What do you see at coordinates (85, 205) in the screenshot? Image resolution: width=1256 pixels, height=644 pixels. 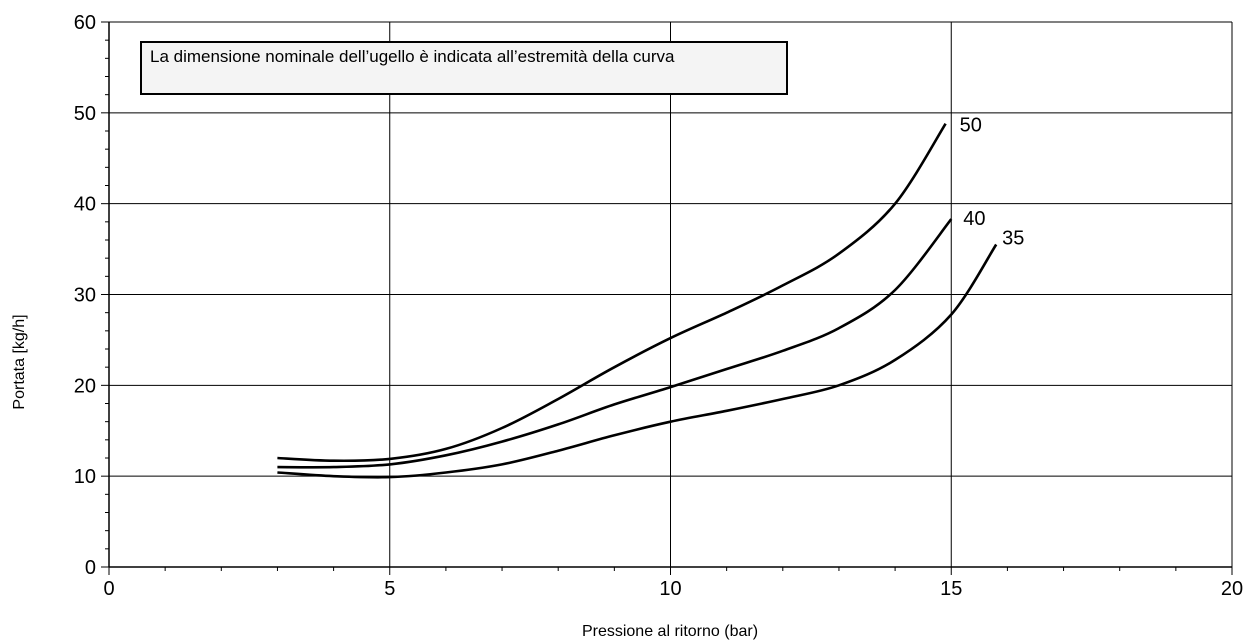 I see `y-tick-label: 40` at bounding box center [85, 205].